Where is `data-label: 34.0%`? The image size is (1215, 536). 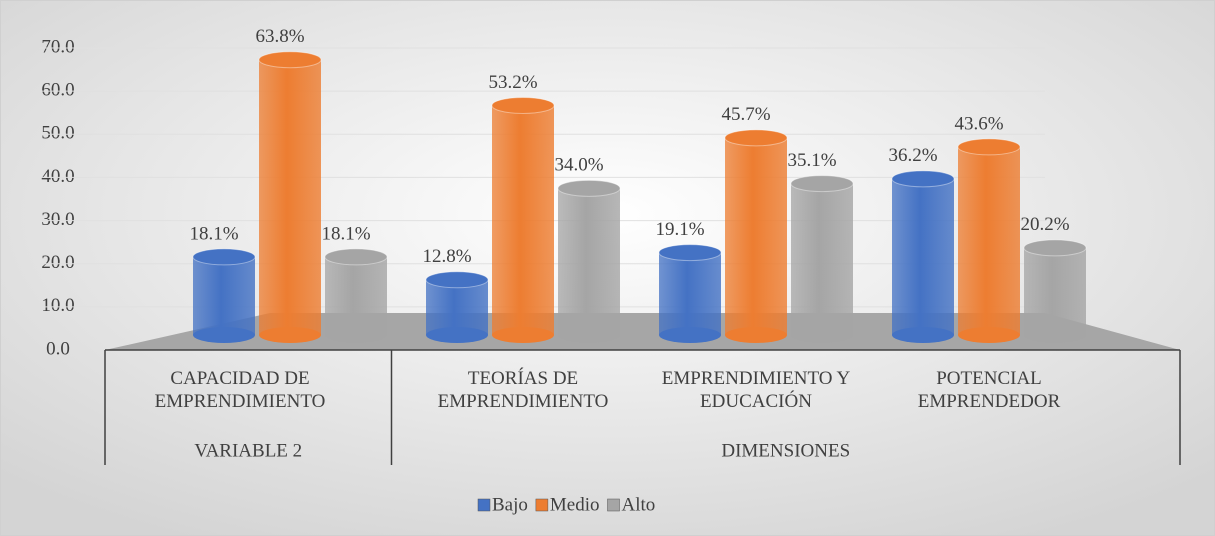 data-label: 34.0% is located at coordinates (578, 165).